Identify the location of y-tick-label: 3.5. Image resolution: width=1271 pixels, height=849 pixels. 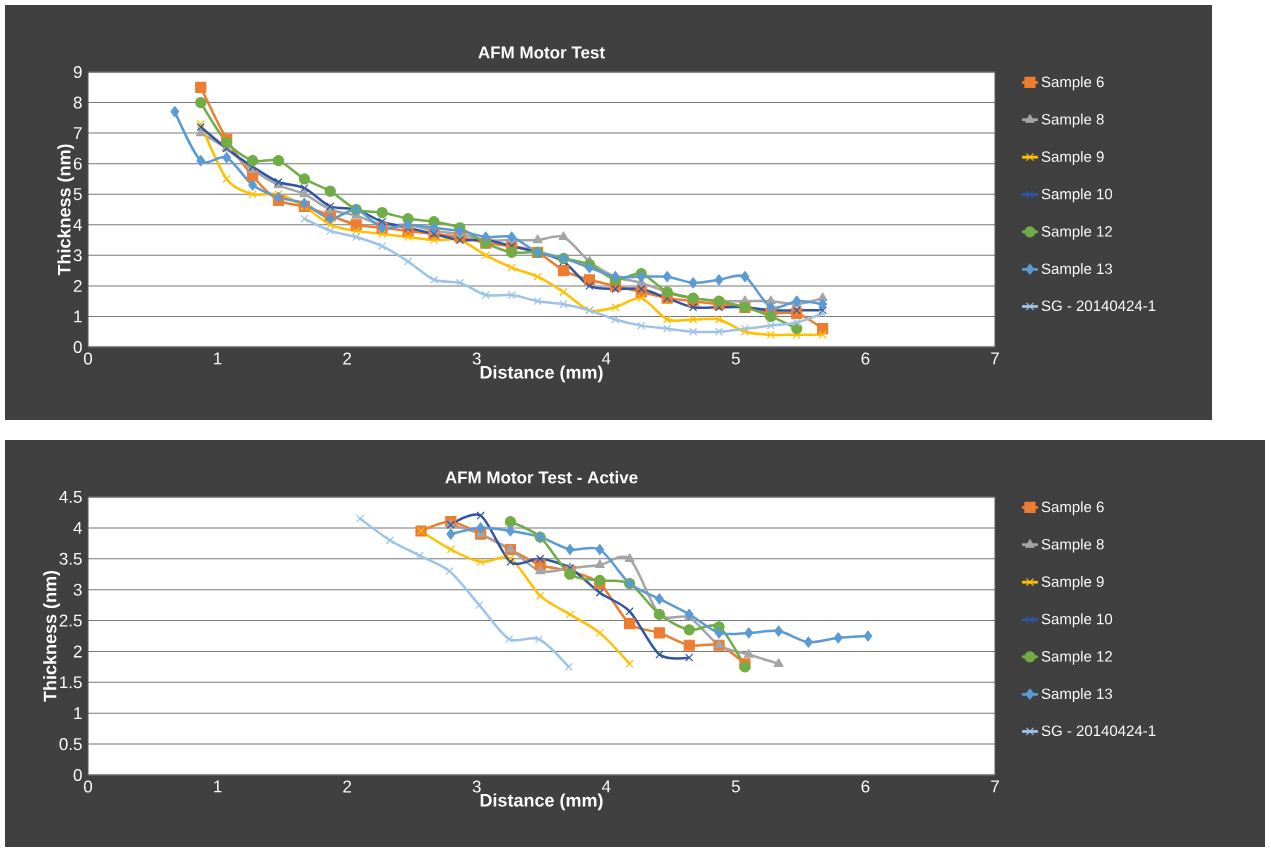
(70, 558).